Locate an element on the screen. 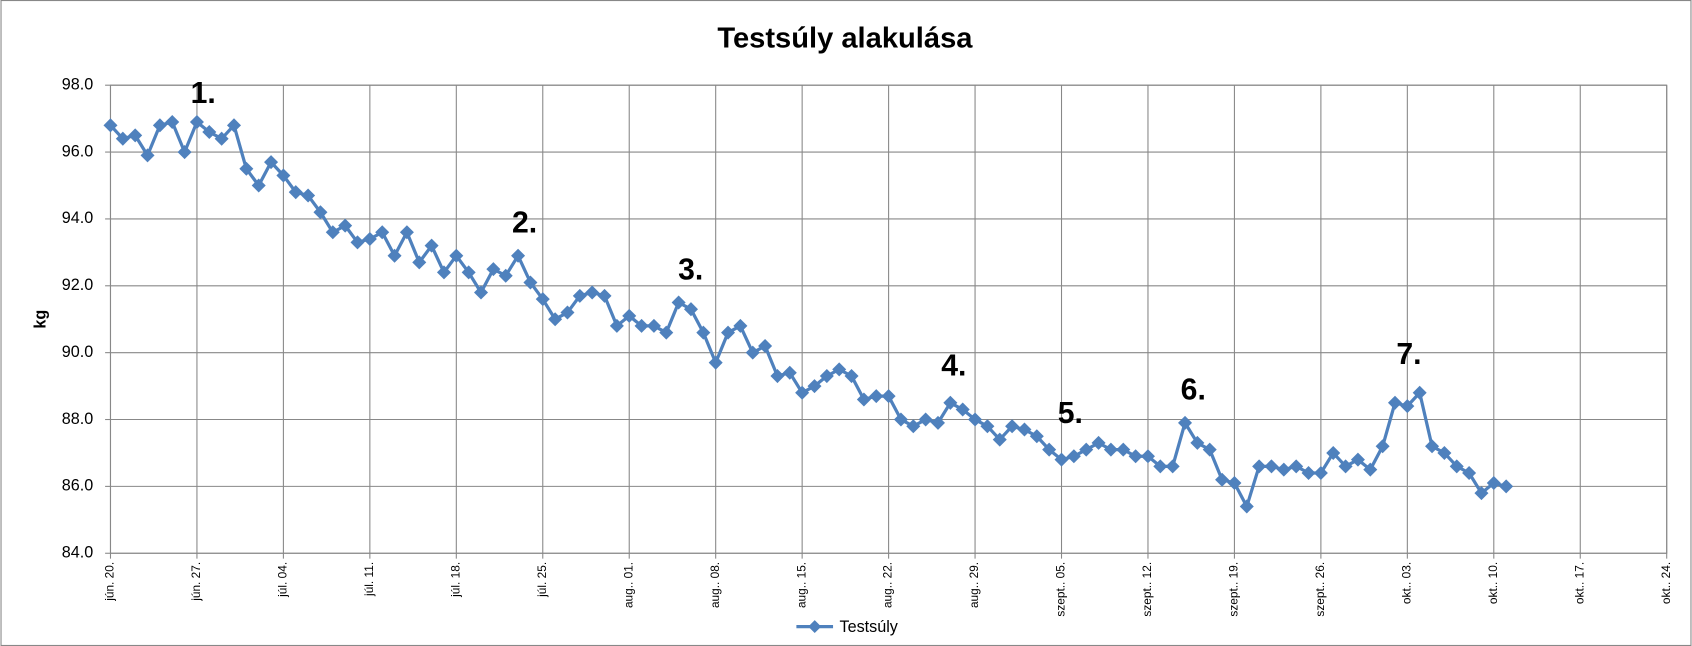  x-tick-label: aug.. 08. is located at coordinates (715, 585).